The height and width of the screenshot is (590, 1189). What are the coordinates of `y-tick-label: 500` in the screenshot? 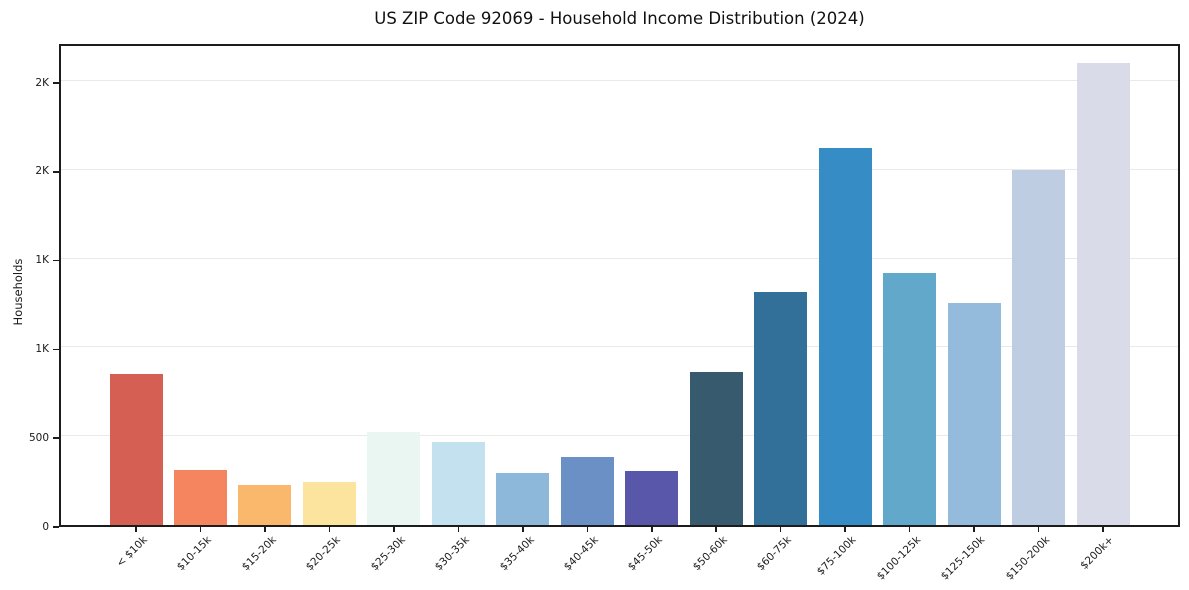 It's located at (38, 437).